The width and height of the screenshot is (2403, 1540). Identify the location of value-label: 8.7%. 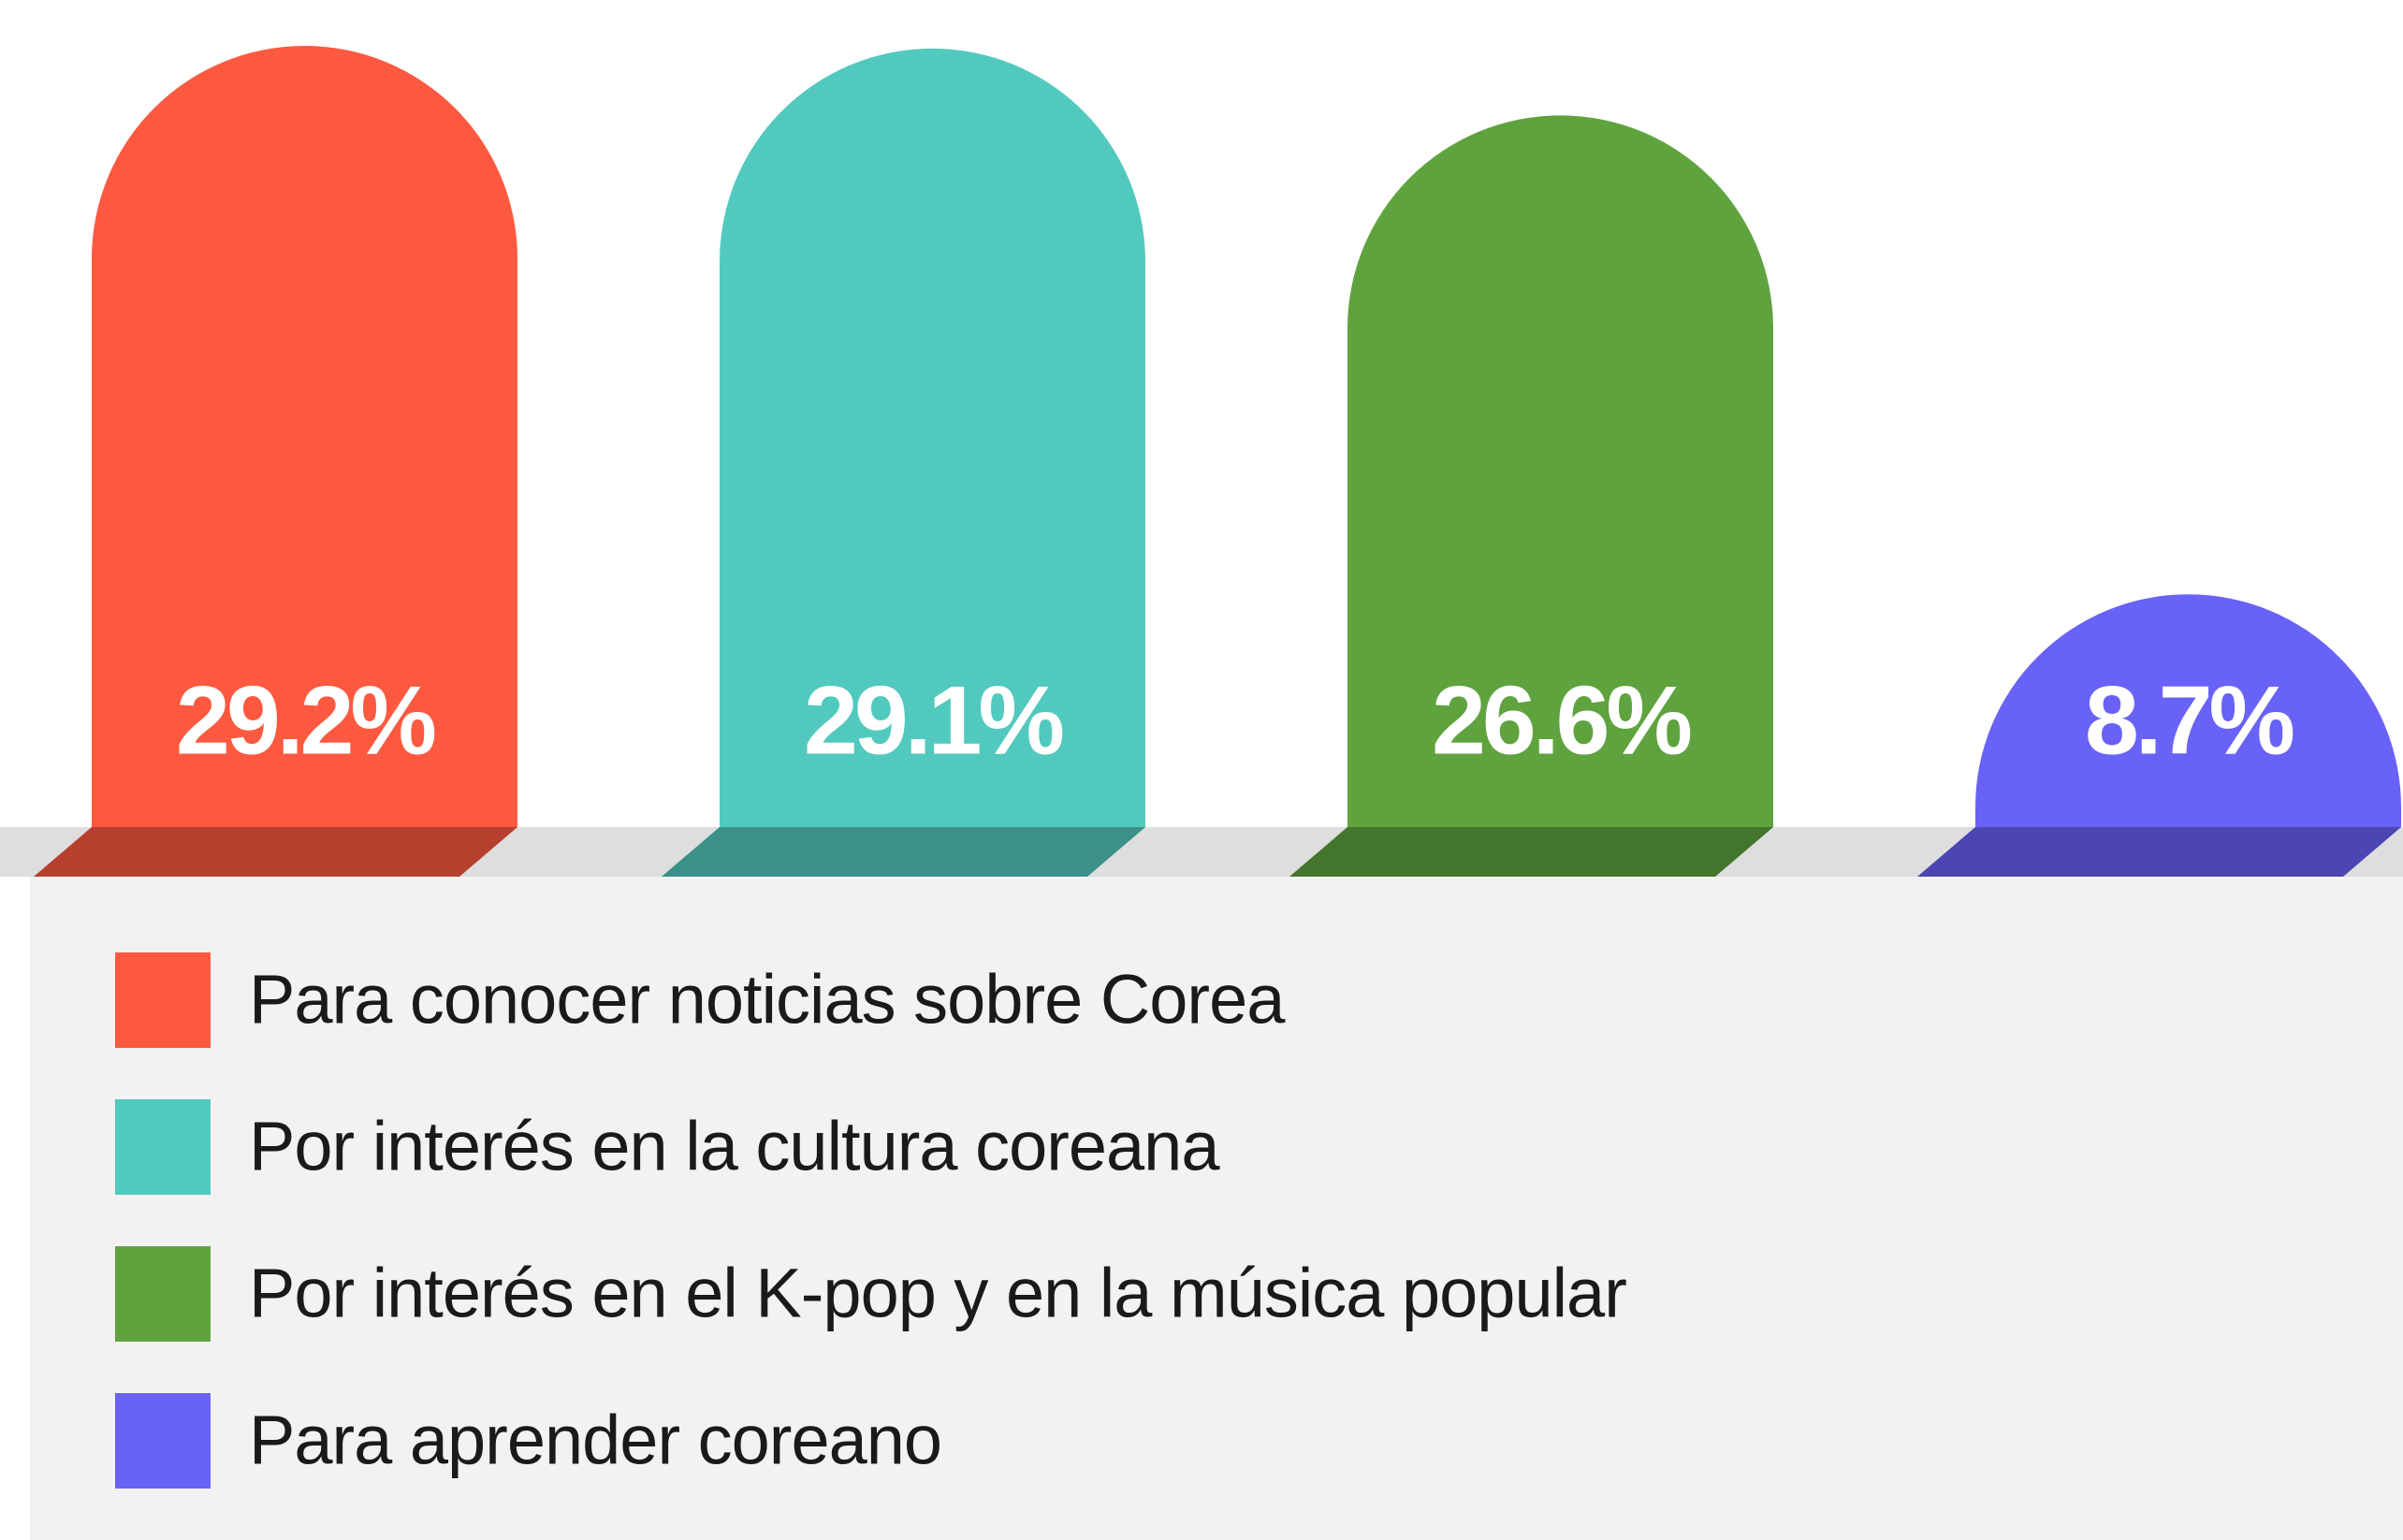
(2189, 720).